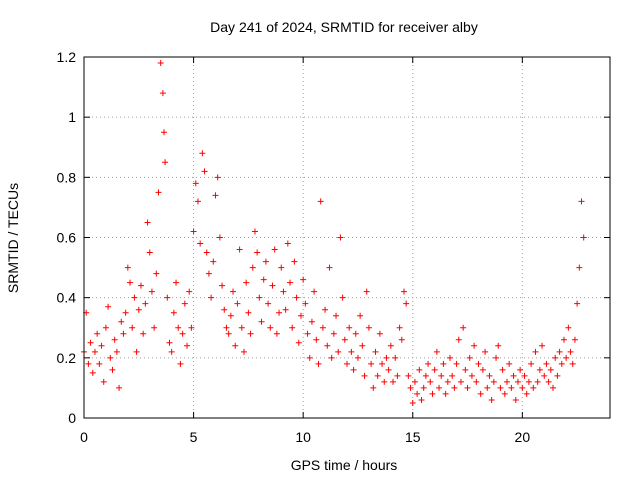  I want to click on y-tick-label: 0.8, so click(67, 177).